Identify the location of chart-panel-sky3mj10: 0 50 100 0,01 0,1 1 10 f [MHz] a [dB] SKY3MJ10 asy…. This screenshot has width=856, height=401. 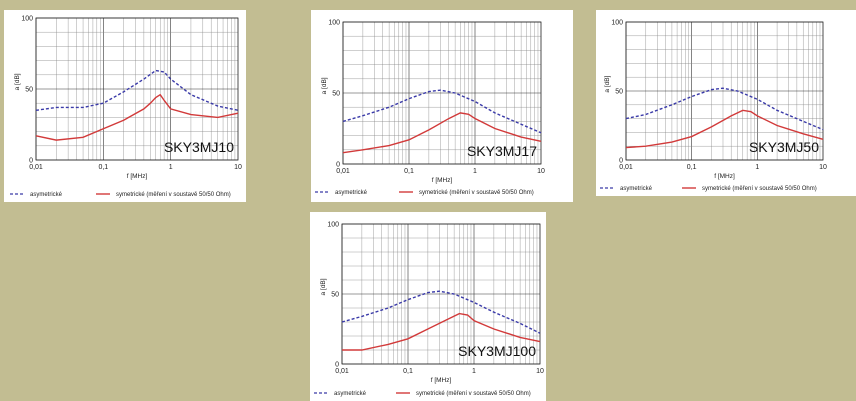
(125, 106).